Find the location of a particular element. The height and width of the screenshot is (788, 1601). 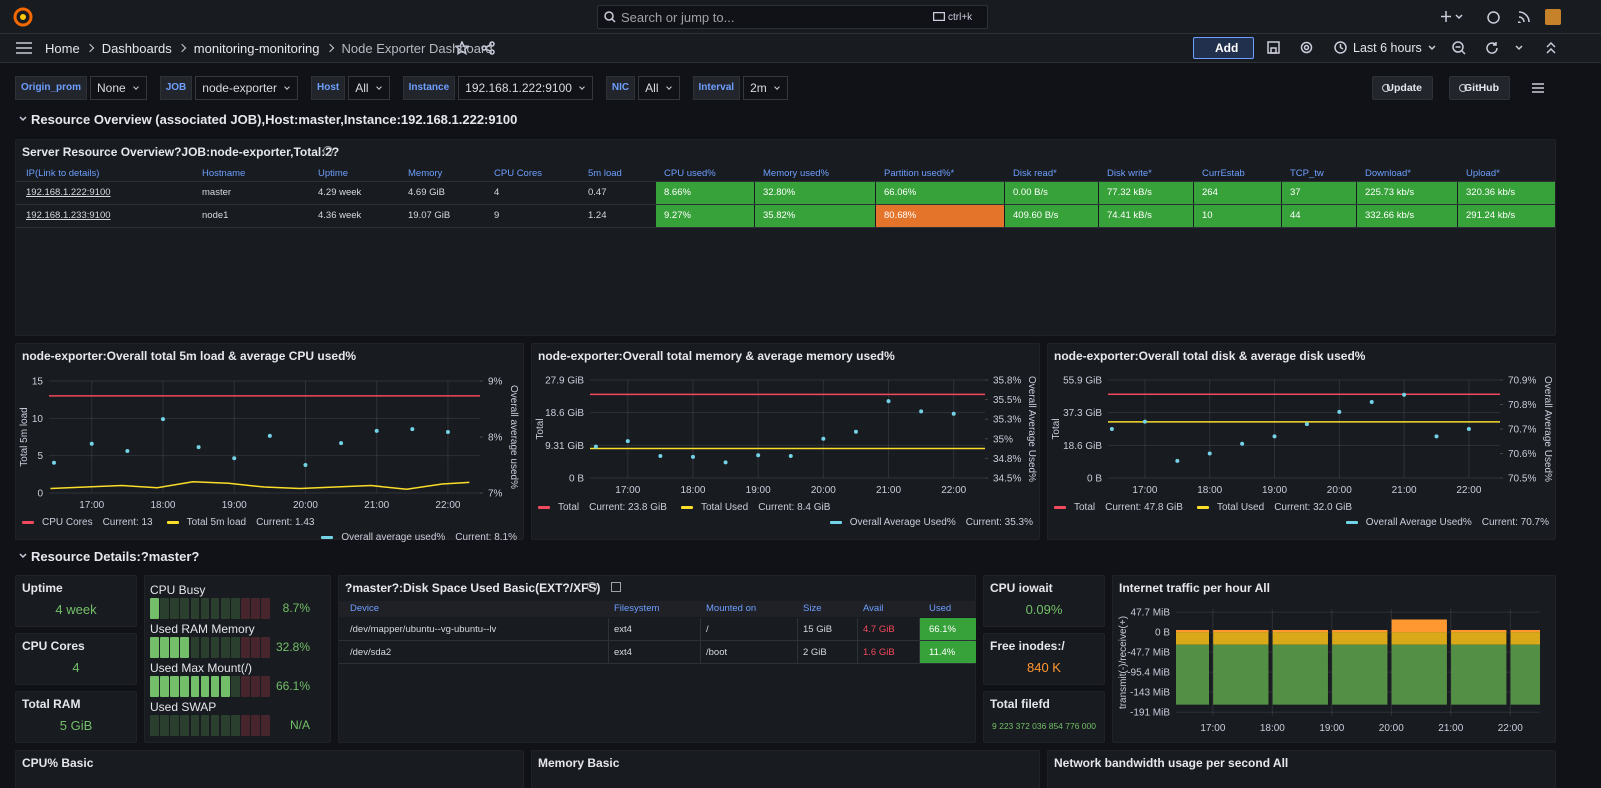

refresh-caret is located at coordinates (1519, 48).